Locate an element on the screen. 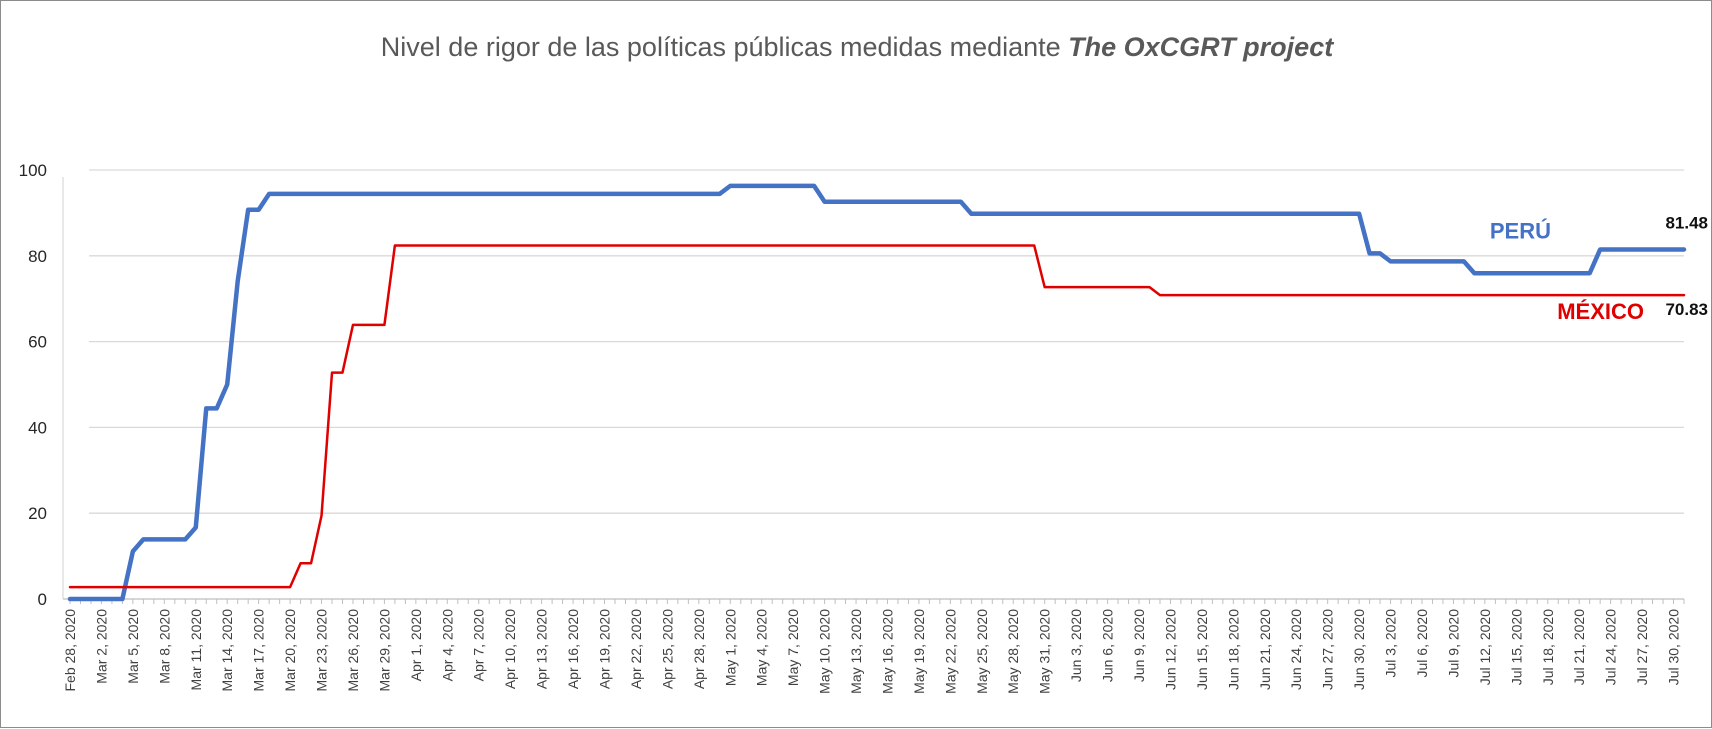 Image resolution: width=1712 pixels, height=729 pixels. chart-title-emphasis: The OxCGRT project is located at coordinates (1201, 47).